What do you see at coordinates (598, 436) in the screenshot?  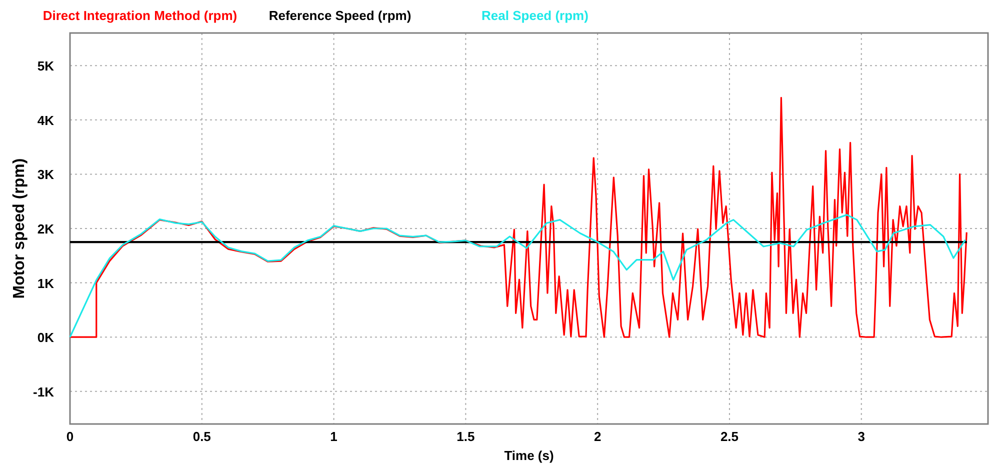 I see `x-tick-label: 2` at bounding box center [598, 436].